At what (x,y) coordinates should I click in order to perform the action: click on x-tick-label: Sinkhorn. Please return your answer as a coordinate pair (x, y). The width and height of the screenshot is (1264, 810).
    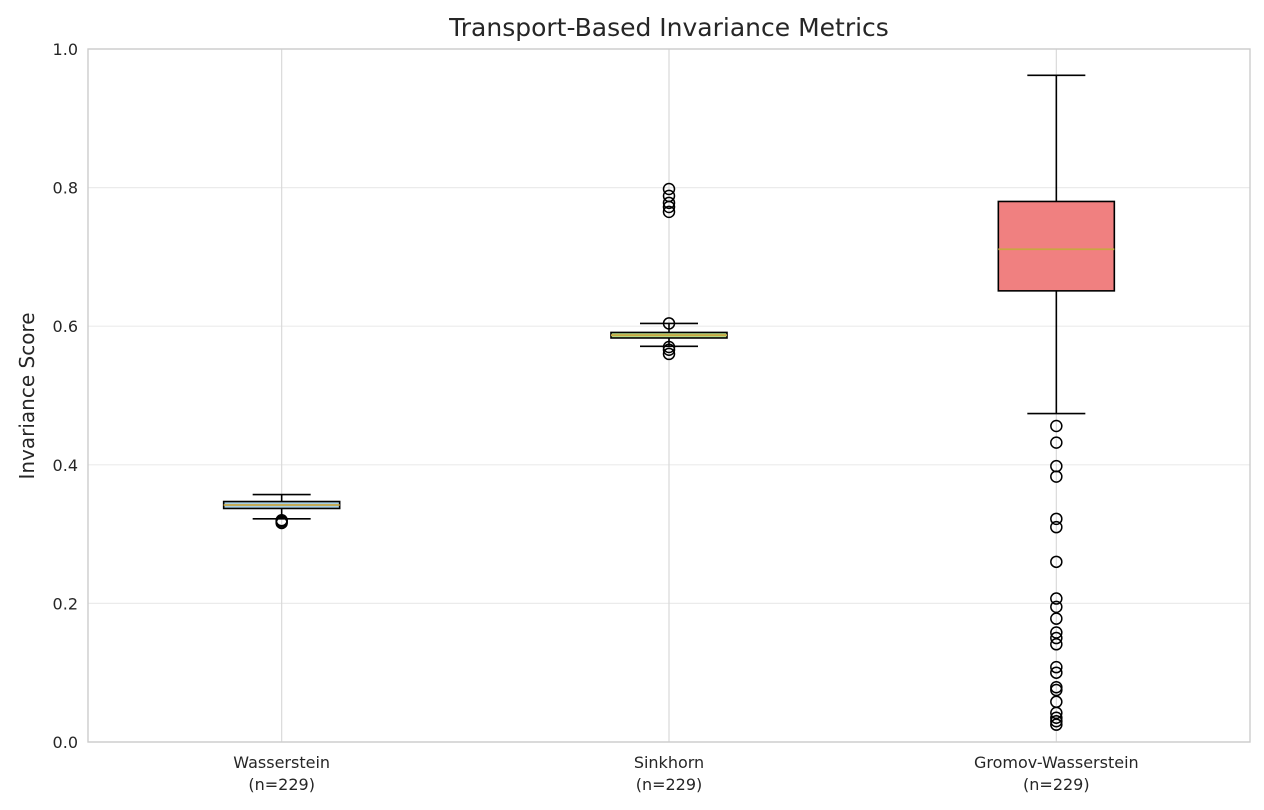
    Looking at the image, I should click on (669, 762).